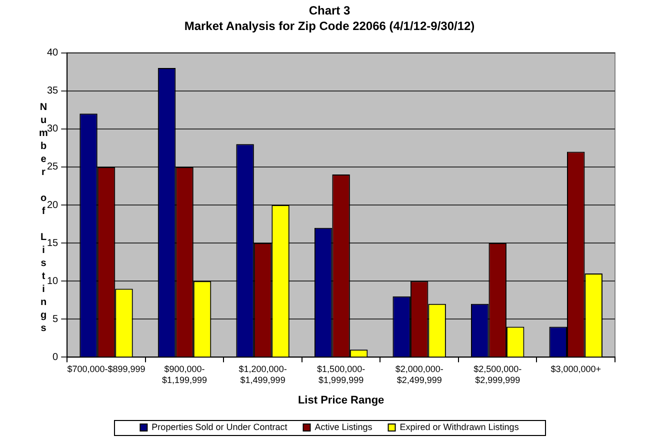 This screenshot has height=446, width=655. What do you see at coordinates (43, 219) in the screenshot?
I see `y-axis-title: Number of Listings` at bounding box center [43, 219].